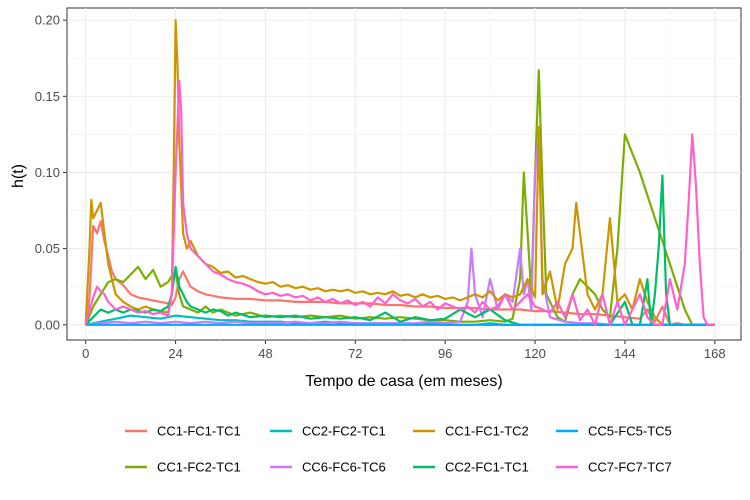  Describe the element at coordinates (47, 20) in the screenshot. I see `y-tick-label: 0.20` at that location.